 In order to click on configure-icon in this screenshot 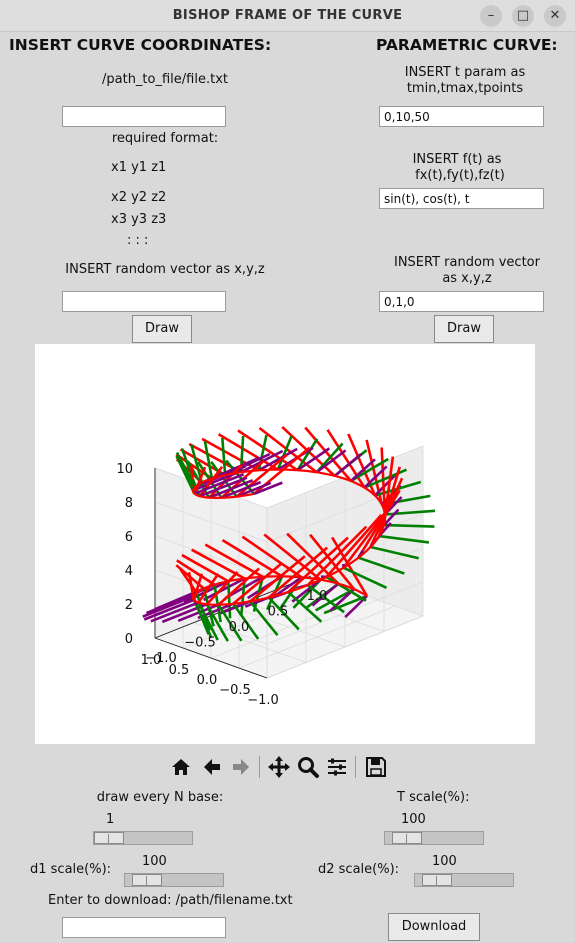, I will do `click(337, 767)`.